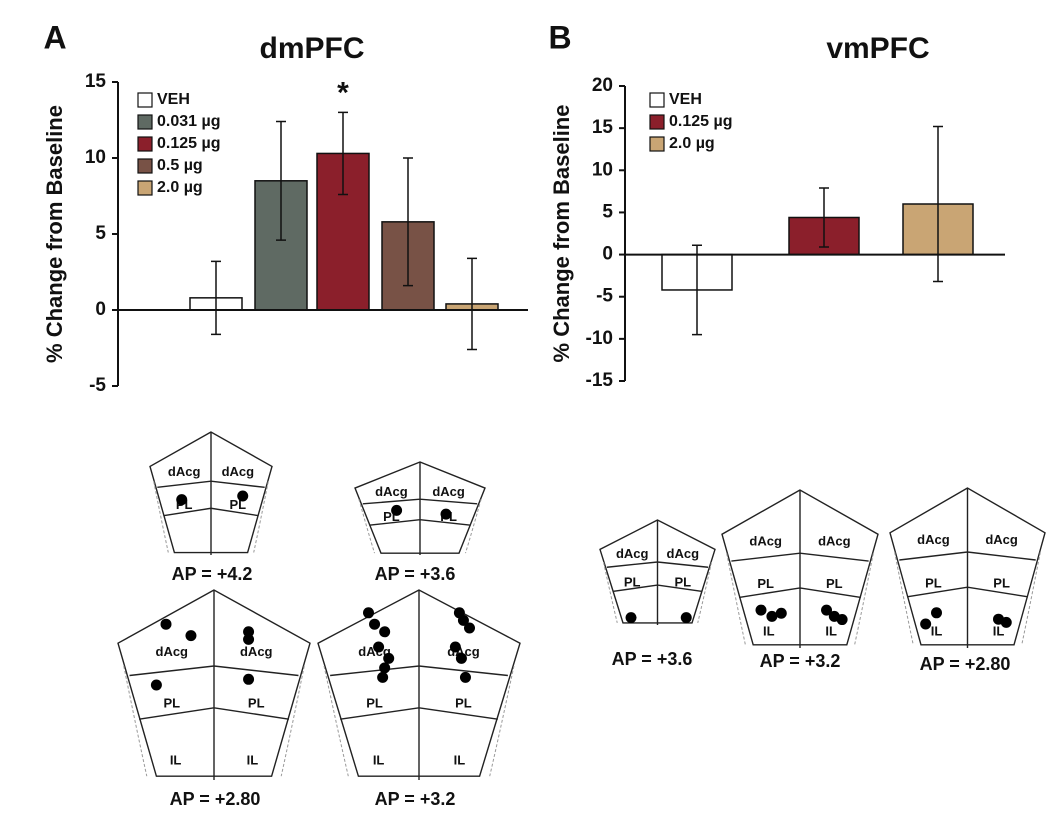 Image resolution: width=1050 pixels, height=823 pixels. What do you see at coordinates (96, 81) in the screenshot?
I see `y-tick-label: 15` at bounding box center [96, 81].